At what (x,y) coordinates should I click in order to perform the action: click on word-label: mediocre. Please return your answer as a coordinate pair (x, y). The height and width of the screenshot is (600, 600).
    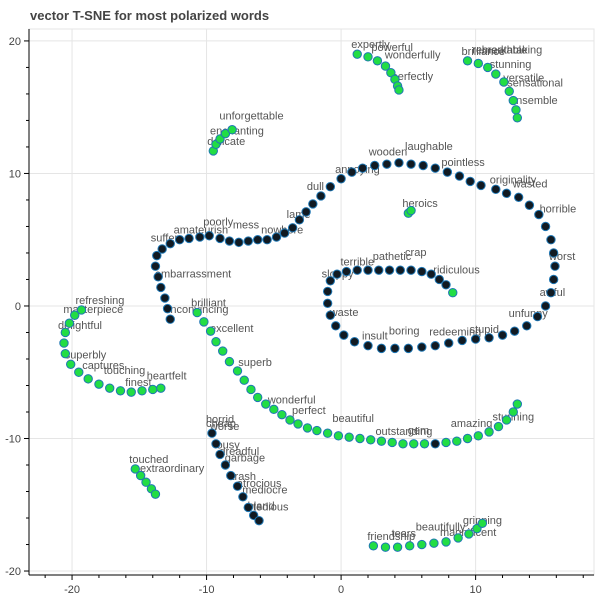
    Looking at the image, I should click on (264, 490).